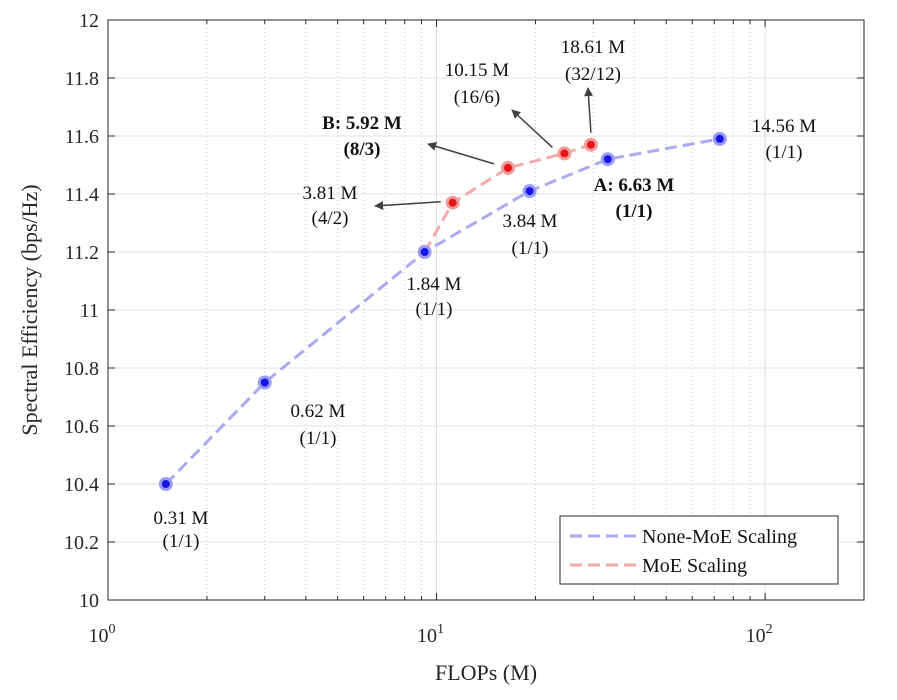  What do you see at coordinates (362, 123) in the screenshot?
I see `data-label-moe-params: B: 5.92 M` at bounding box center [362, 123].